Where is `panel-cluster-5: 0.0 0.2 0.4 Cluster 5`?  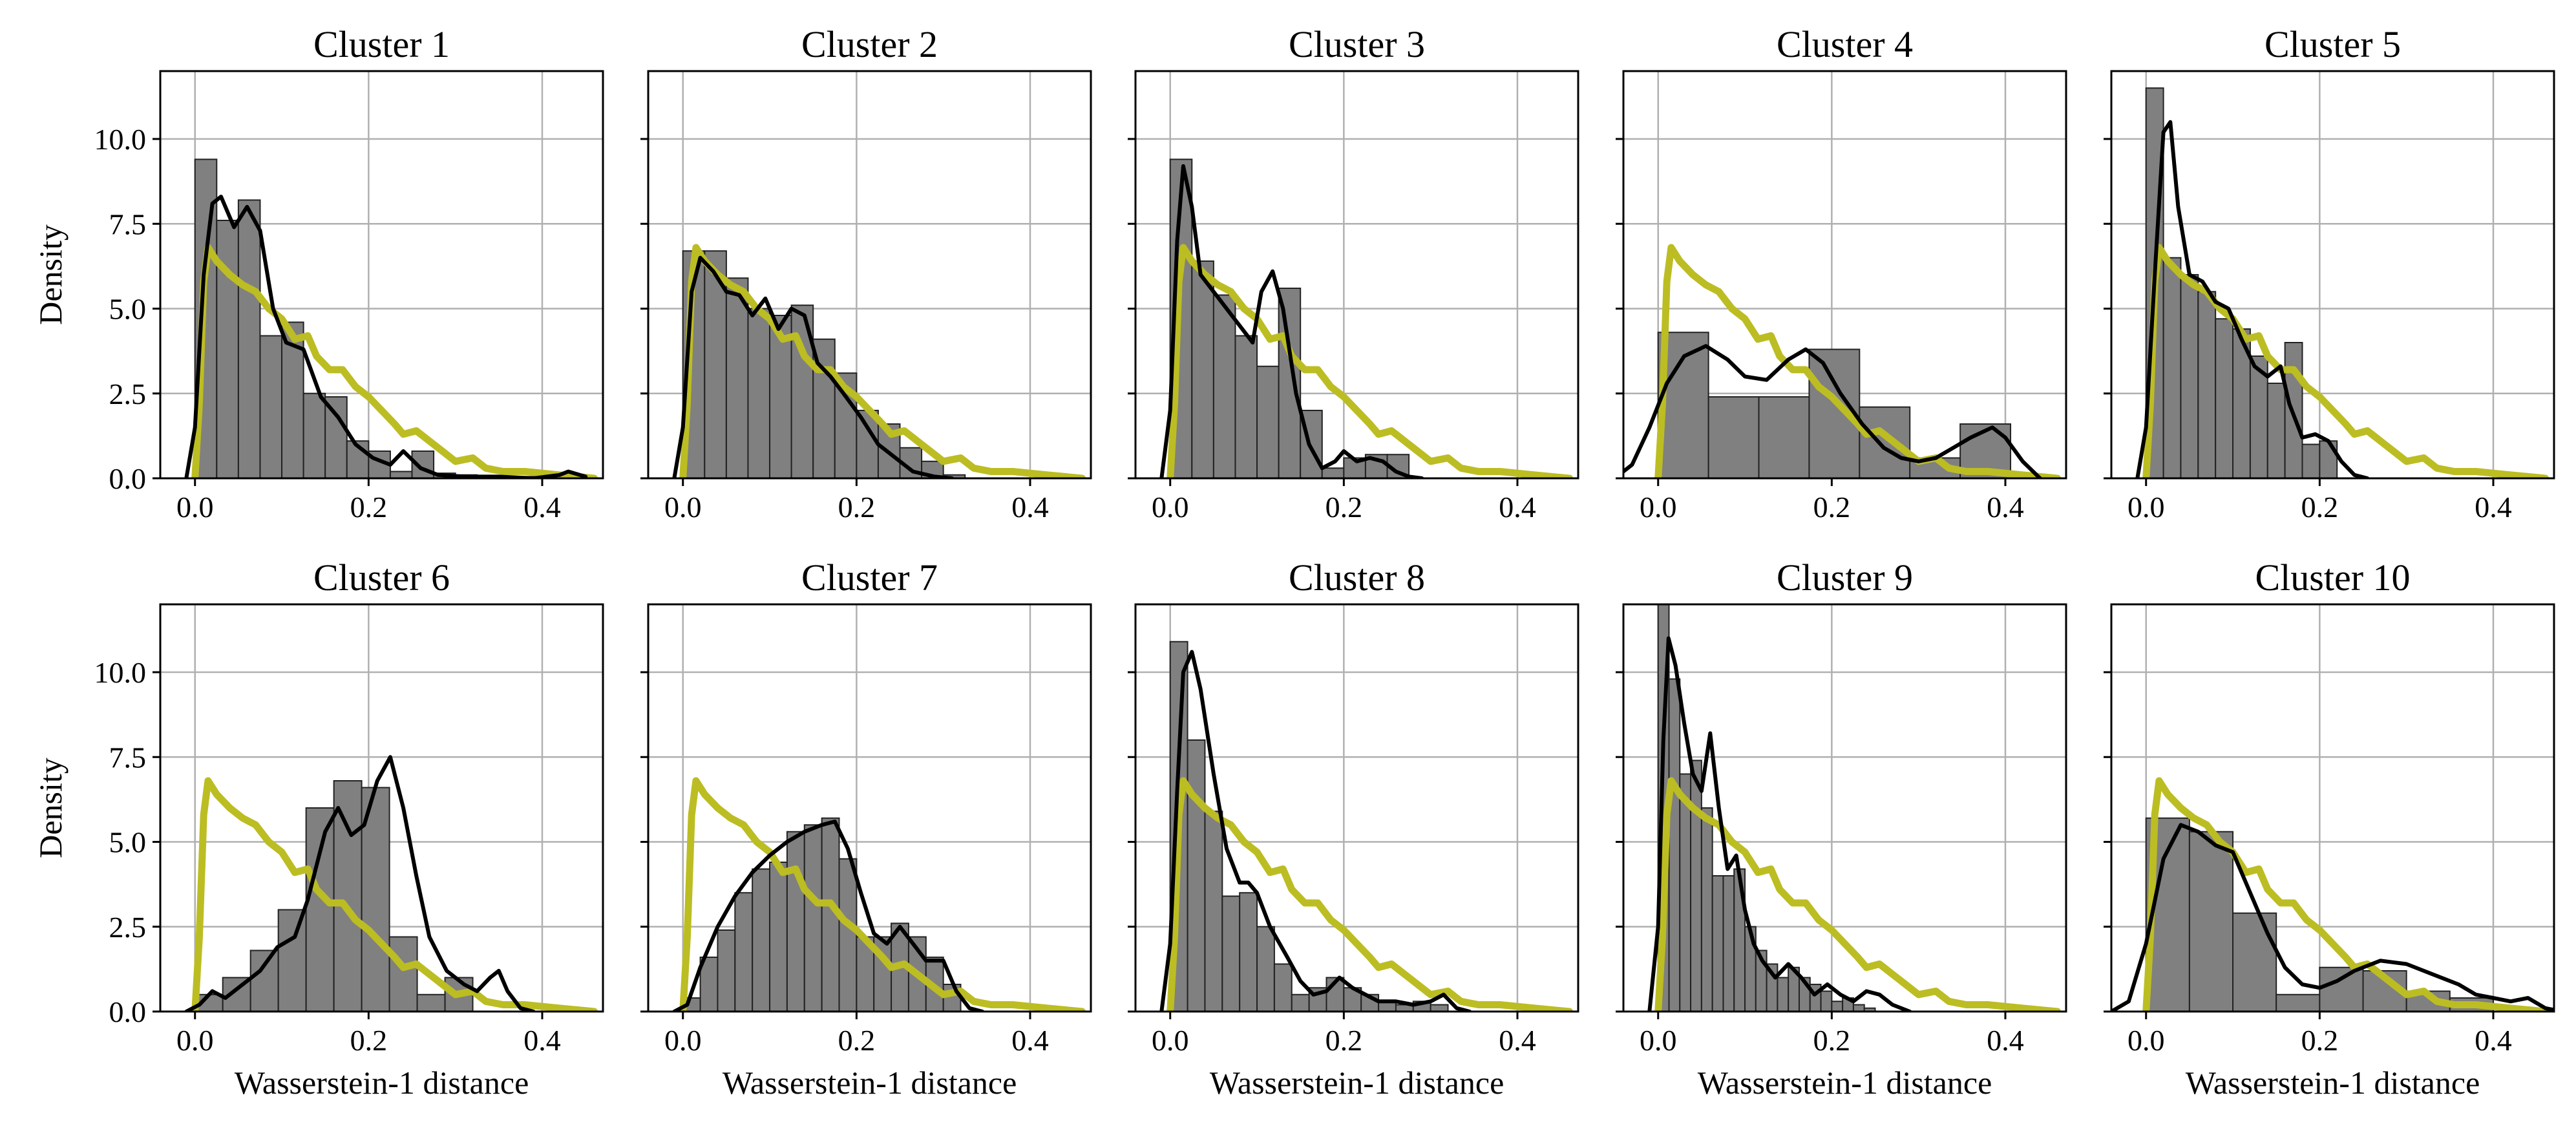 panel-cluster-5: 0.0 0.2 0.4 Cluster 5 is located at coordinates (2329, 274).